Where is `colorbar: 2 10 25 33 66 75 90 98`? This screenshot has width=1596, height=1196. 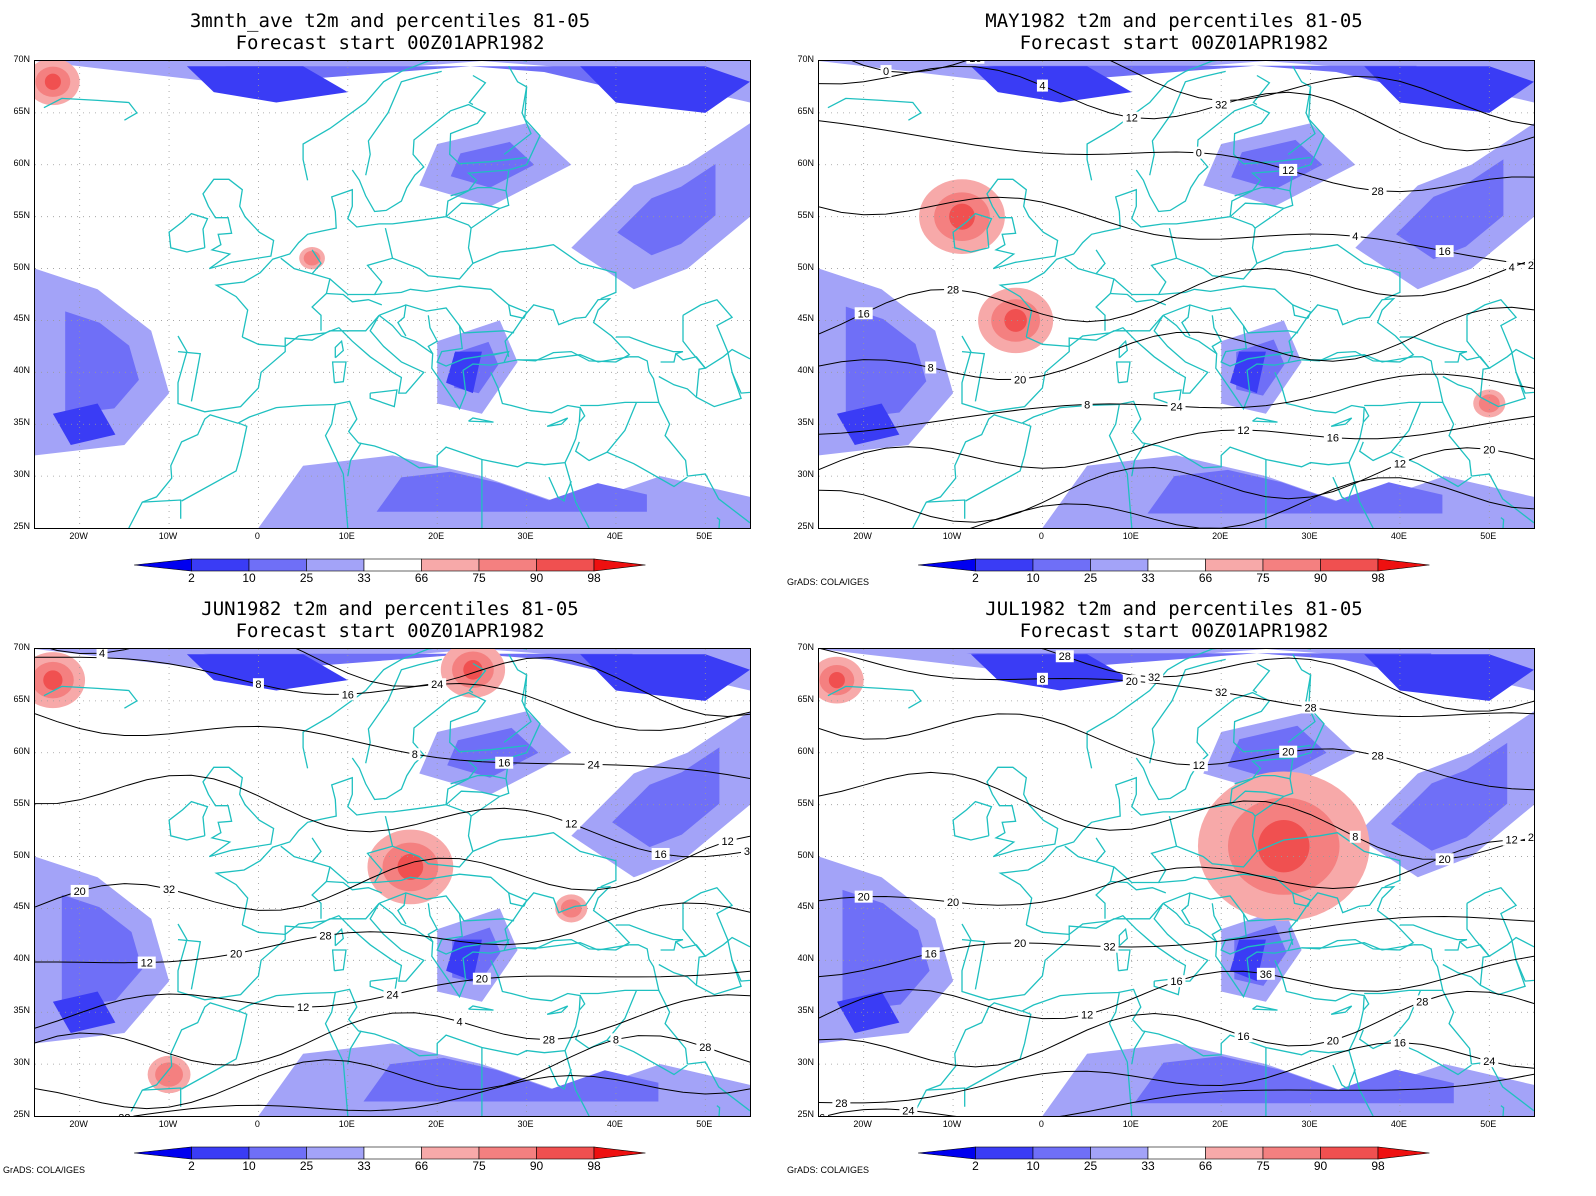 colorbar: 2 10 25 33 66 75 90 98 is located at coordinates (1177, 572).